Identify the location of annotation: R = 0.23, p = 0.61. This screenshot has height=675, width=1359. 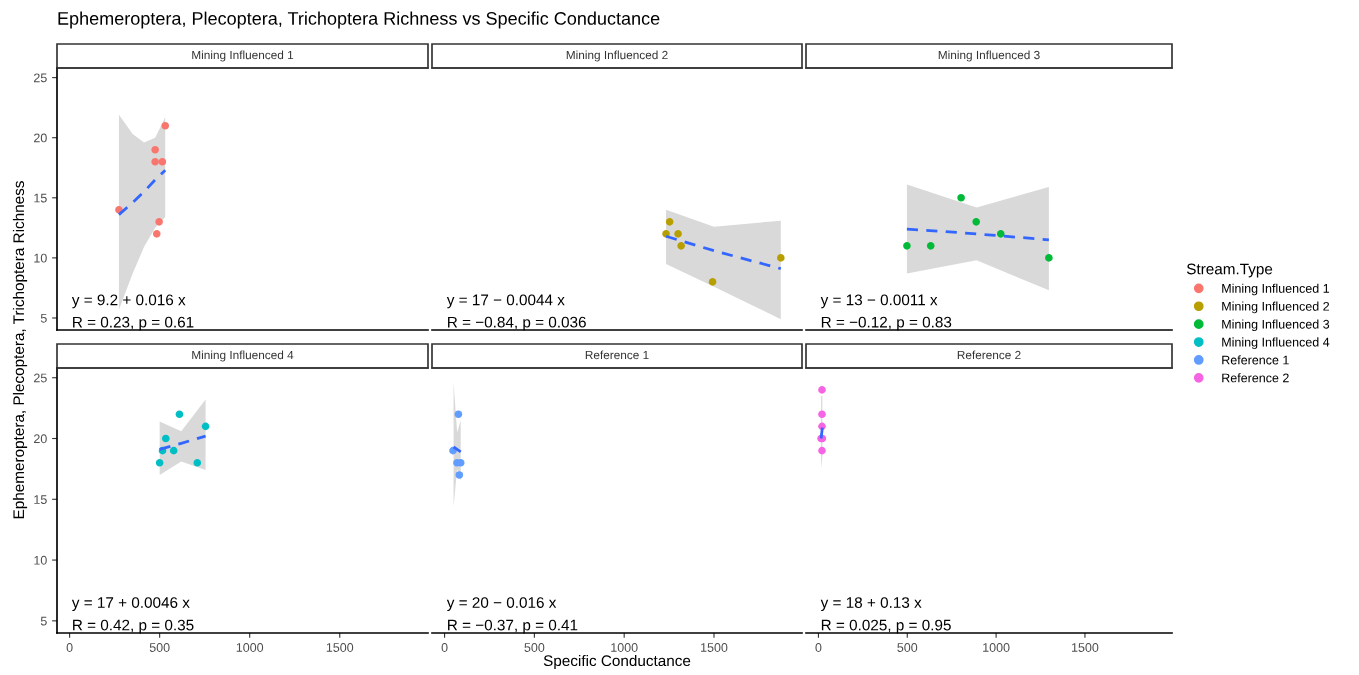
(133, 323).